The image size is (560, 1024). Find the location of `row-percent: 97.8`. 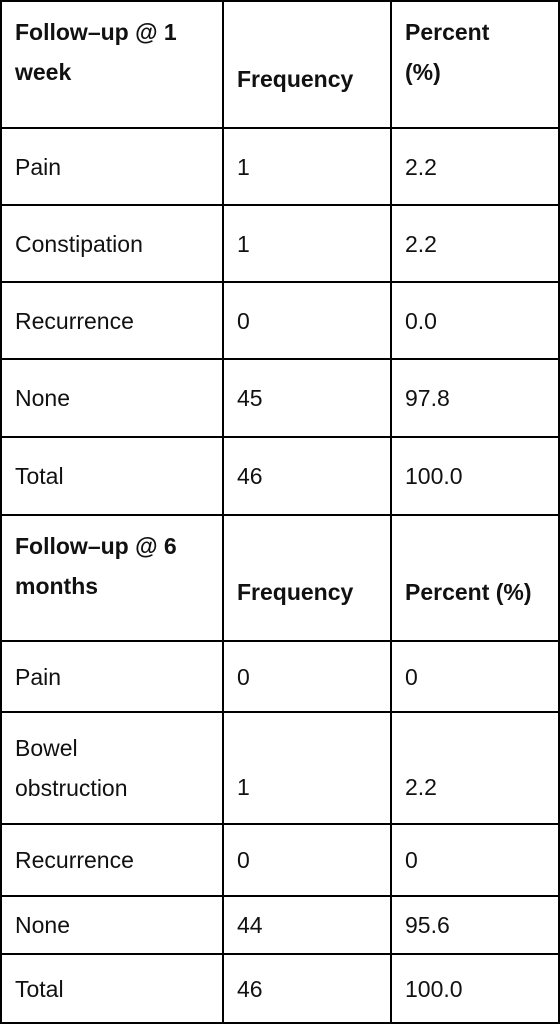

row-percent: 97.8 is located at coordinates (427, 398).